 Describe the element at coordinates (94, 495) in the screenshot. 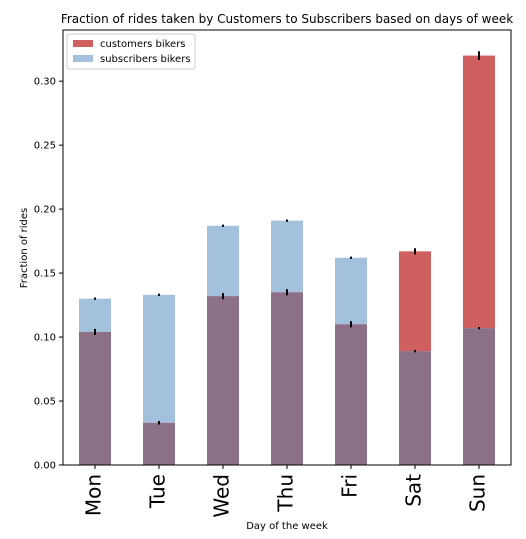

I see `x-tick-label-mon: Mon` at that location.